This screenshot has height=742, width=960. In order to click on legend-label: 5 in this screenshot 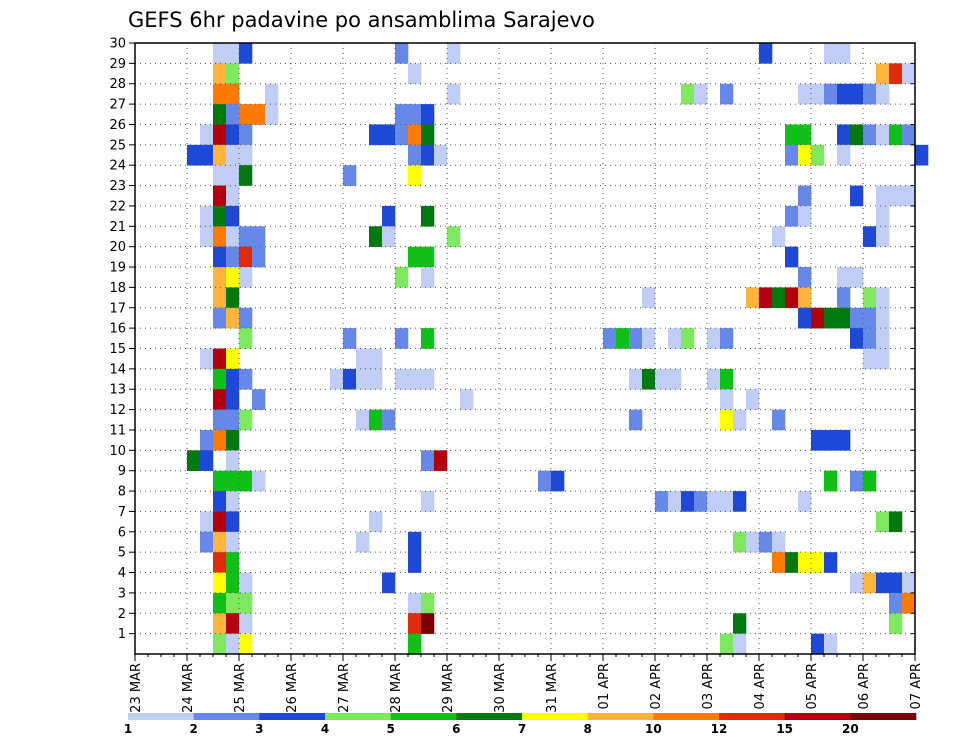, I will do `click(390, 729)`.